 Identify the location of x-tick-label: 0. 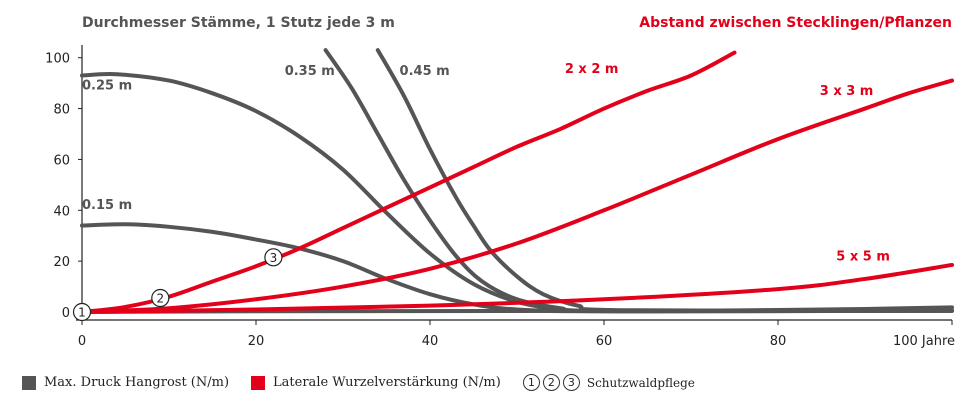
(82, 341).